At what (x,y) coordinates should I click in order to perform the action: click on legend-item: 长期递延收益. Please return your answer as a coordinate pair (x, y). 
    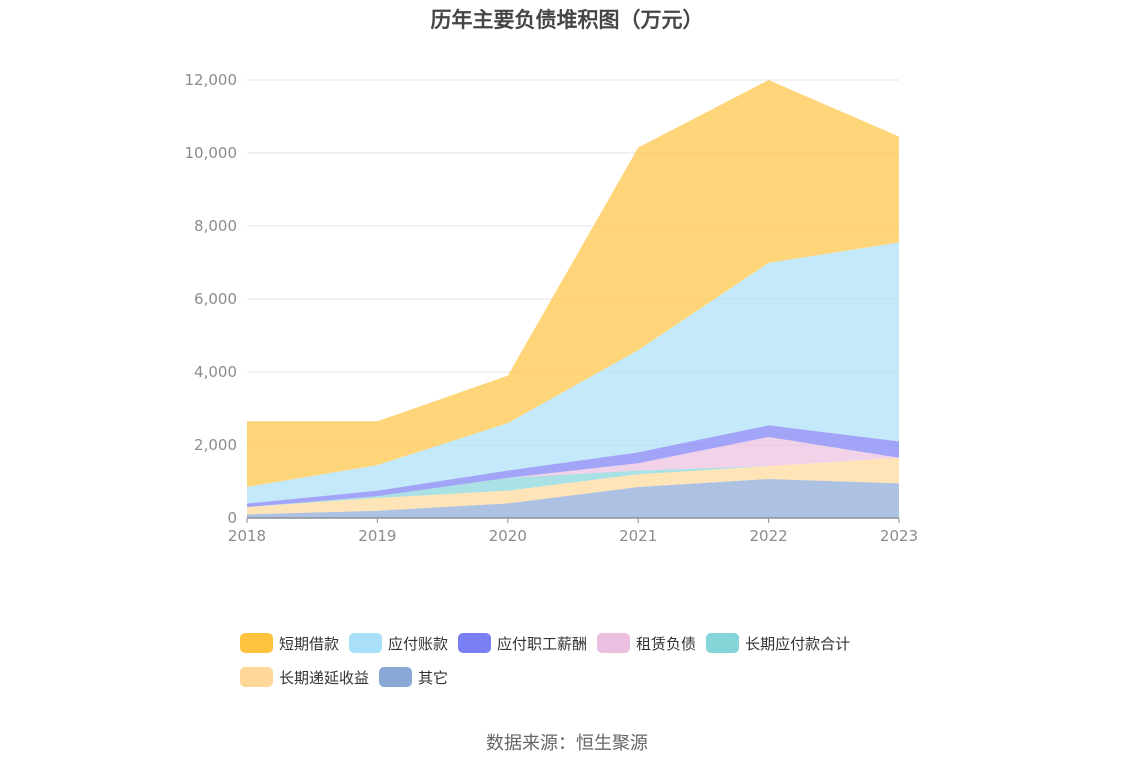
    Looking at the image, I should click on (304, 677).